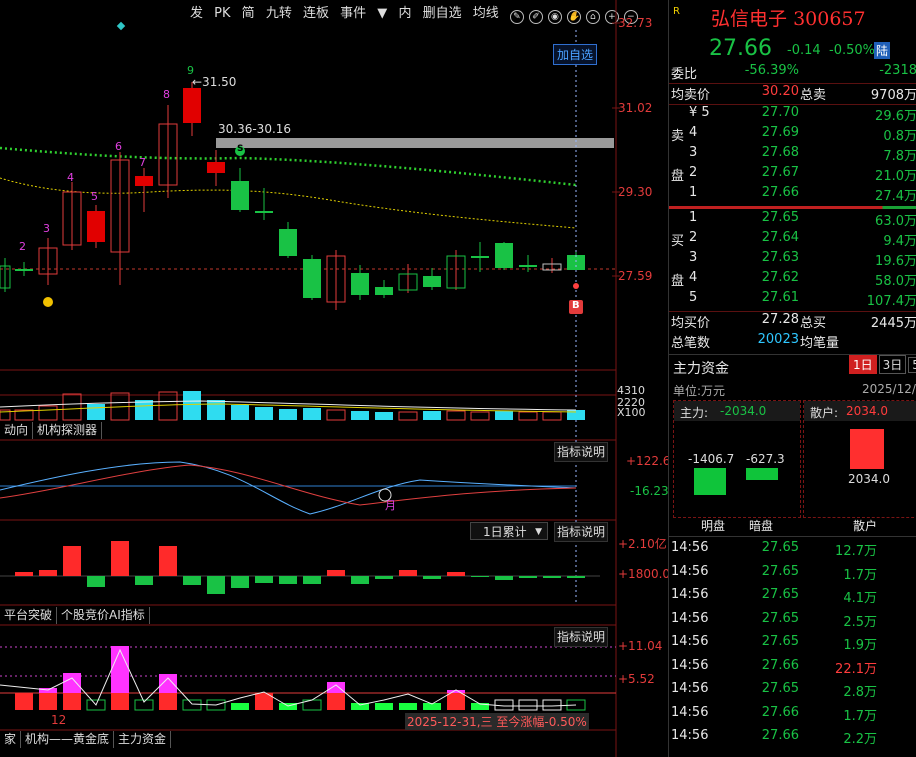  I want to click on toolbar-item-delete-watch: 删自选, so click(442, 13).